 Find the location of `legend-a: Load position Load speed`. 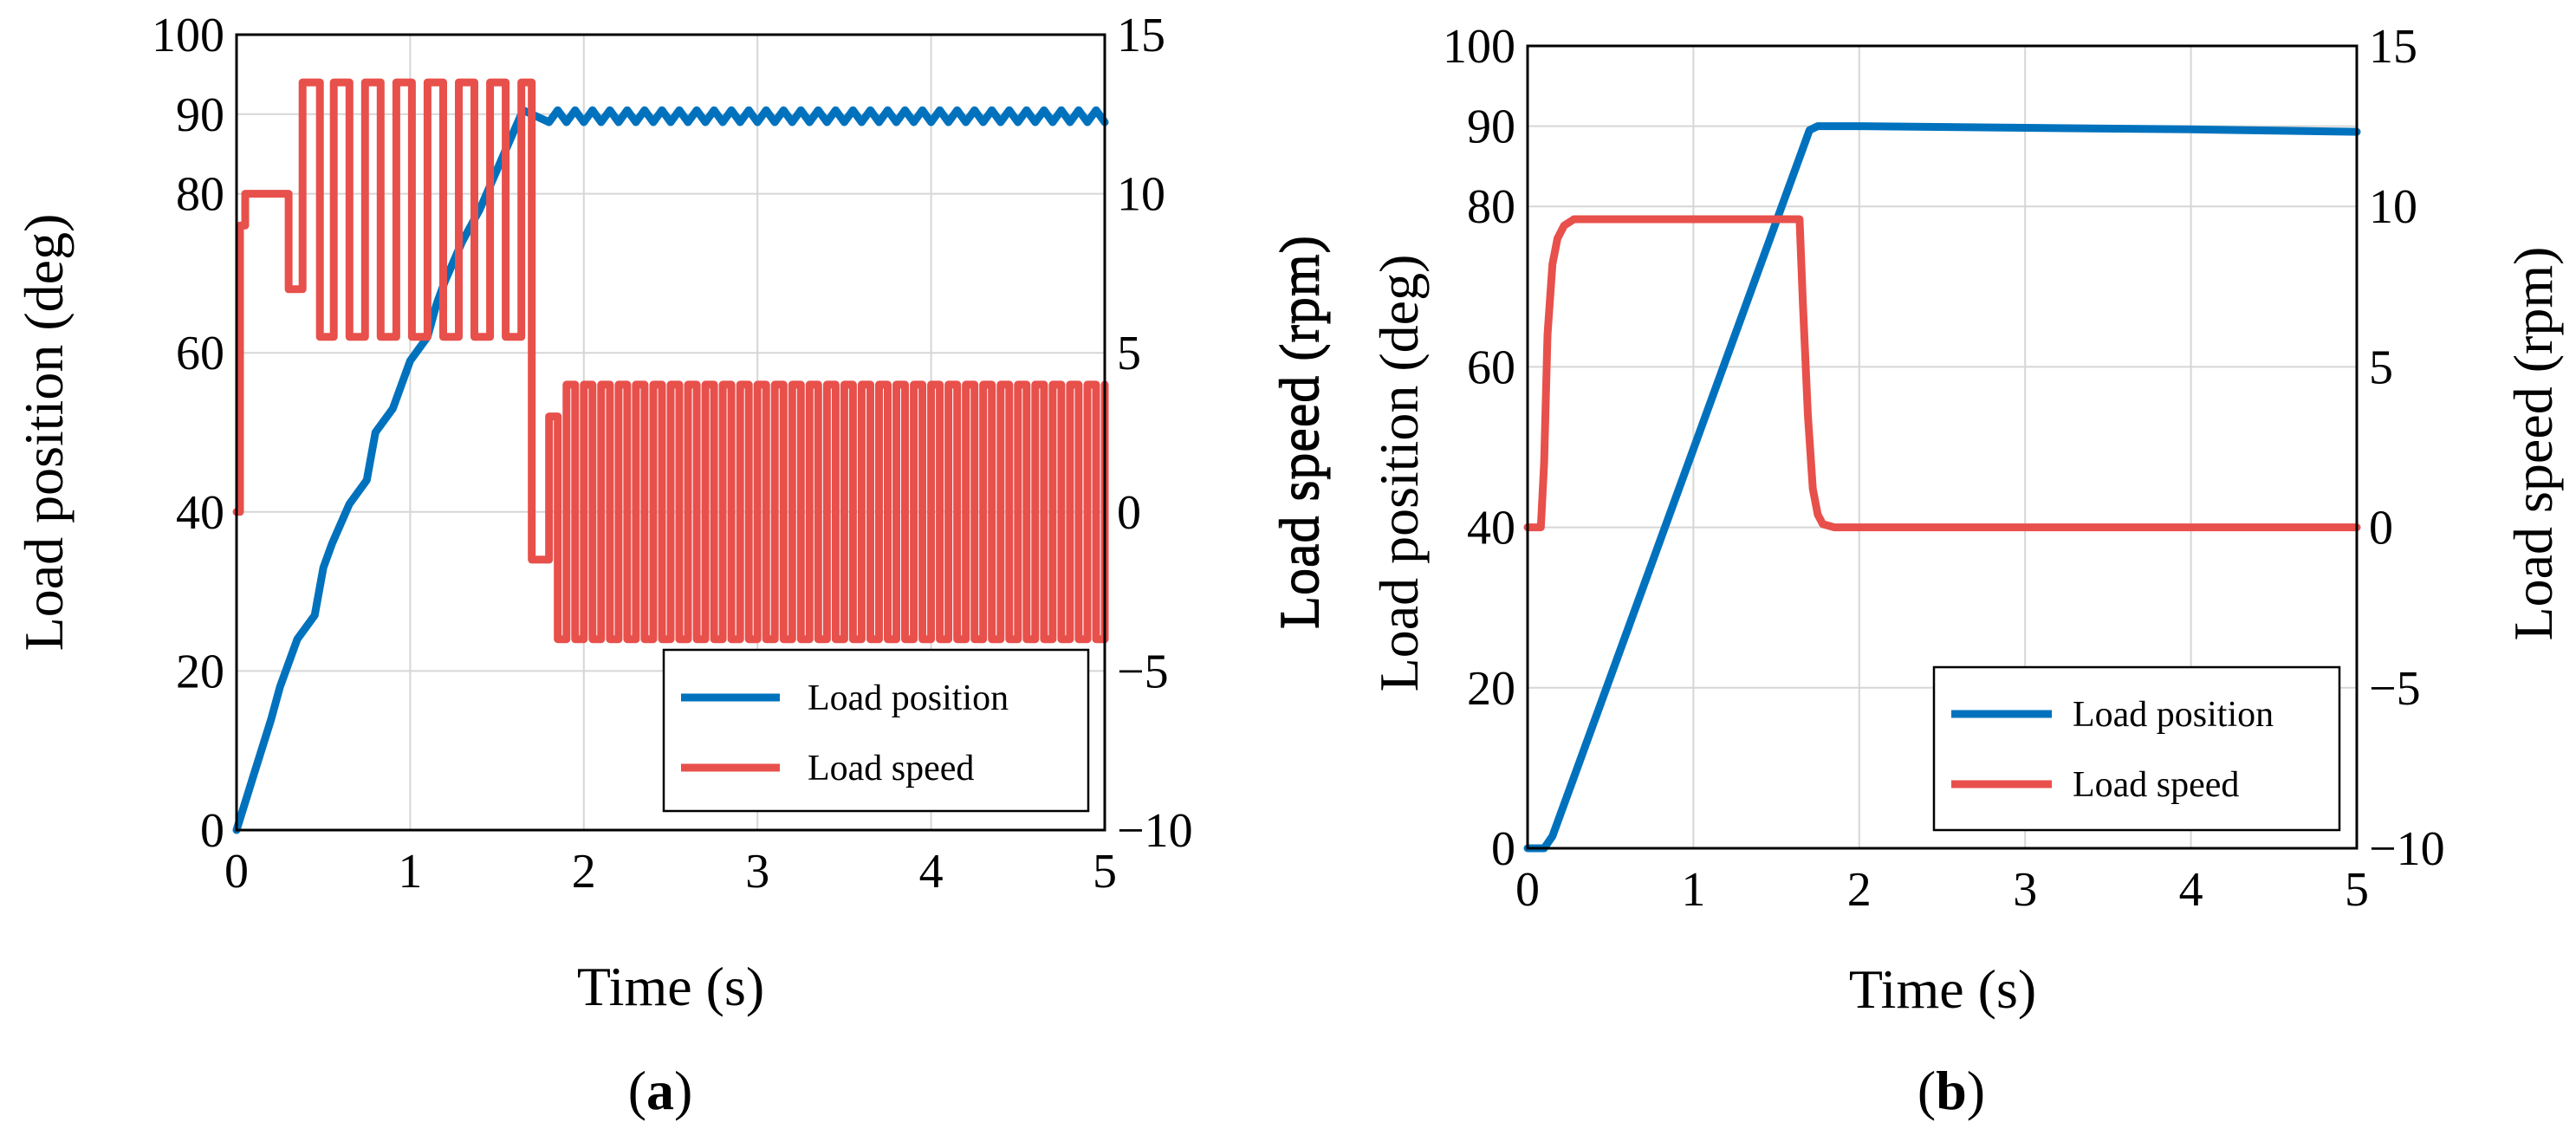

legend-a: Load position Load speed is located at coordinates (876, 730).